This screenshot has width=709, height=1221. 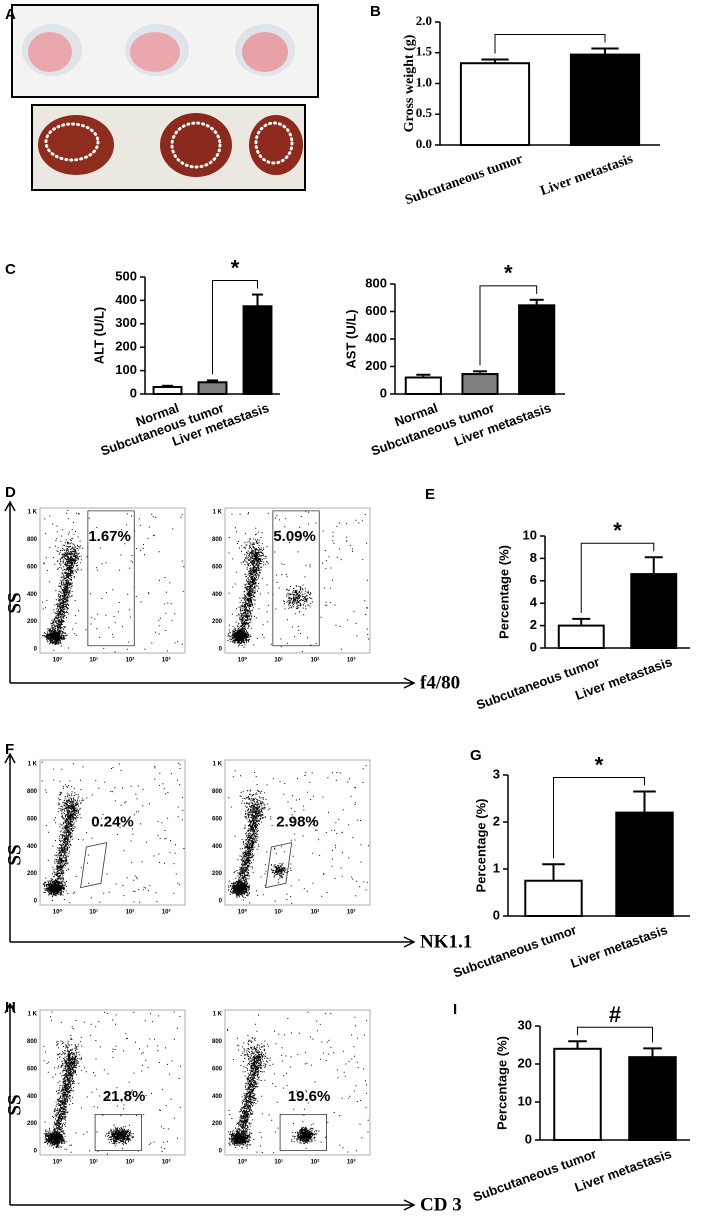 I want to click on y-tick-label: 30, so click(x=525, y=1024).